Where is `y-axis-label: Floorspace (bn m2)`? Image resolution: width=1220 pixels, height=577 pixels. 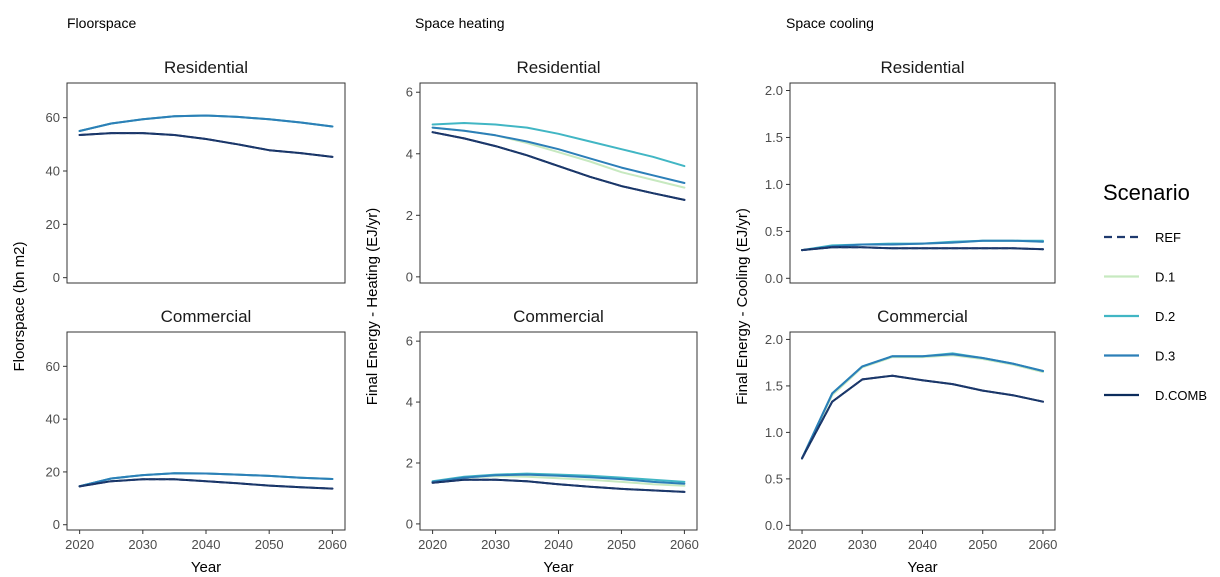 y-axis-label: Floorspace (bn m2) is located at coordinates (19, 306).